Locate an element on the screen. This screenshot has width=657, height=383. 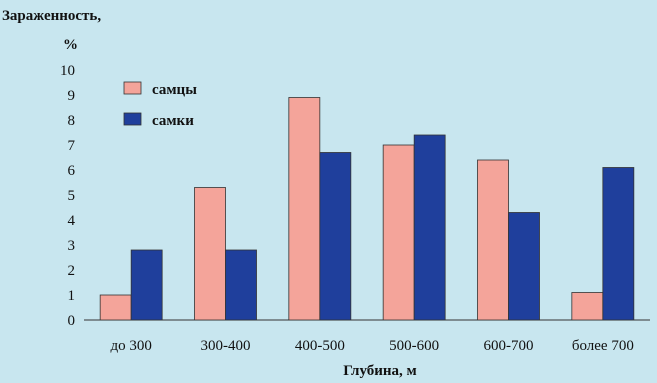
x-tick-label: 400-500 is located at coordinates (320, 346).